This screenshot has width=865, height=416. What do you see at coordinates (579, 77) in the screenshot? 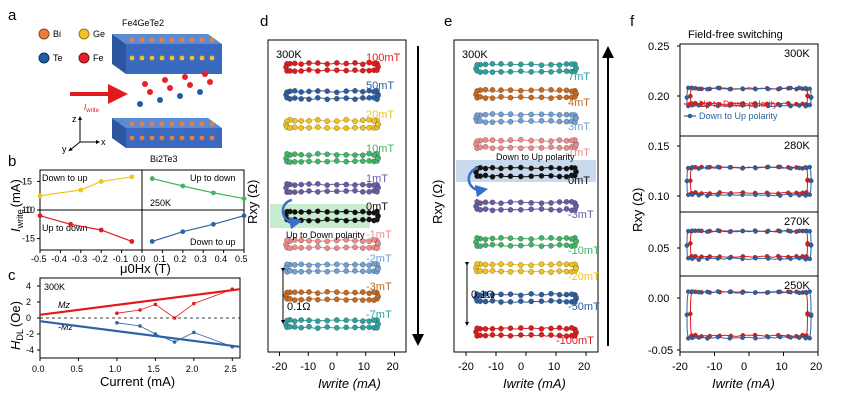
I see `field-label: 7mT` at bounding box center [579, 77].